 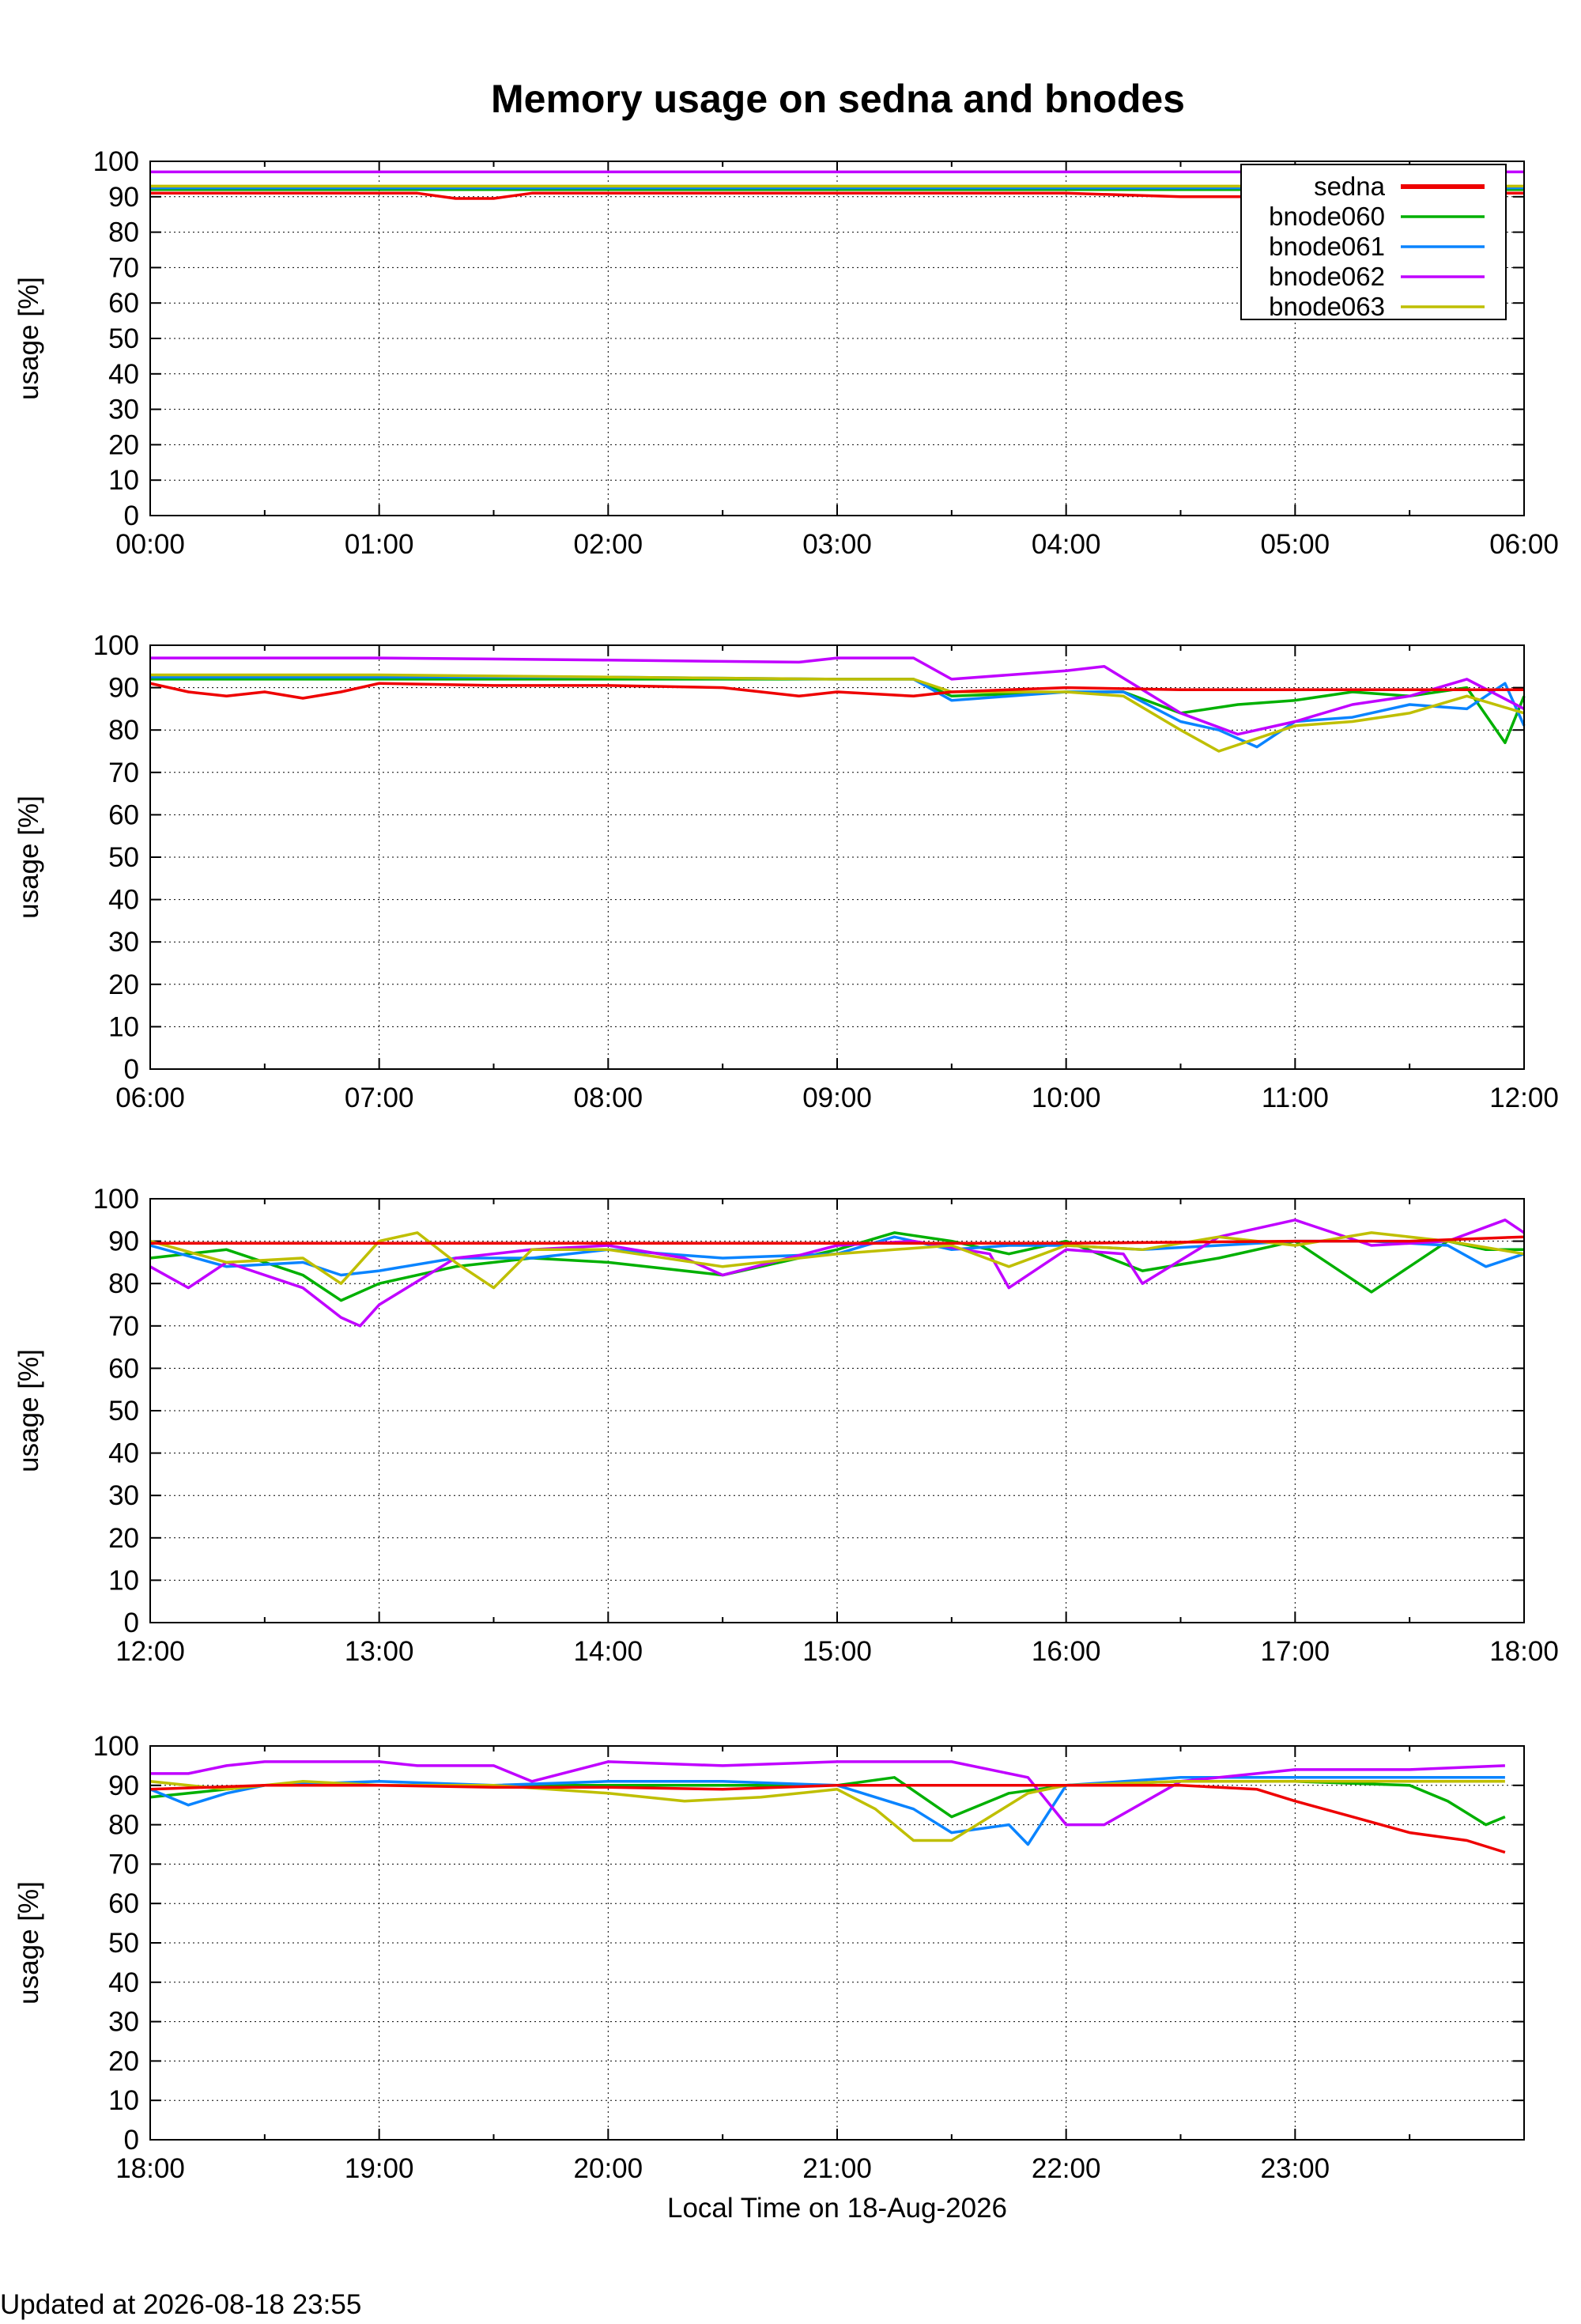 I want to click on x-tick-label: 17:00, so click(x=1295, y=1651).